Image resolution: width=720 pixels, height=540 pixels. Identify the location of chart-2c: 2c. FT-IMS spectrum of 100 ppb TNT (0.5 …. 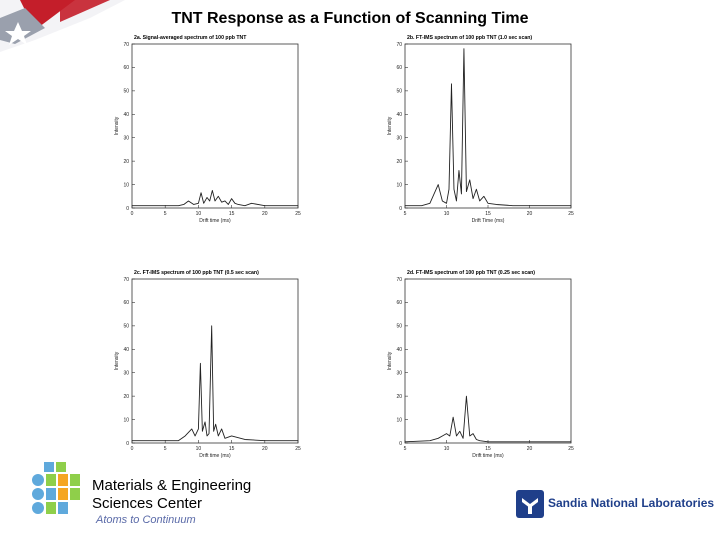
(207, 364).